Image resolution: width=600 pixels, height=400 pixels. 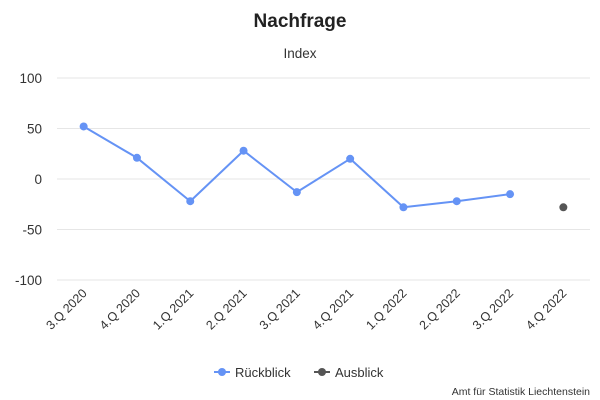 I want to click on legend-item: Rückblick, so click(x=252, y=372).